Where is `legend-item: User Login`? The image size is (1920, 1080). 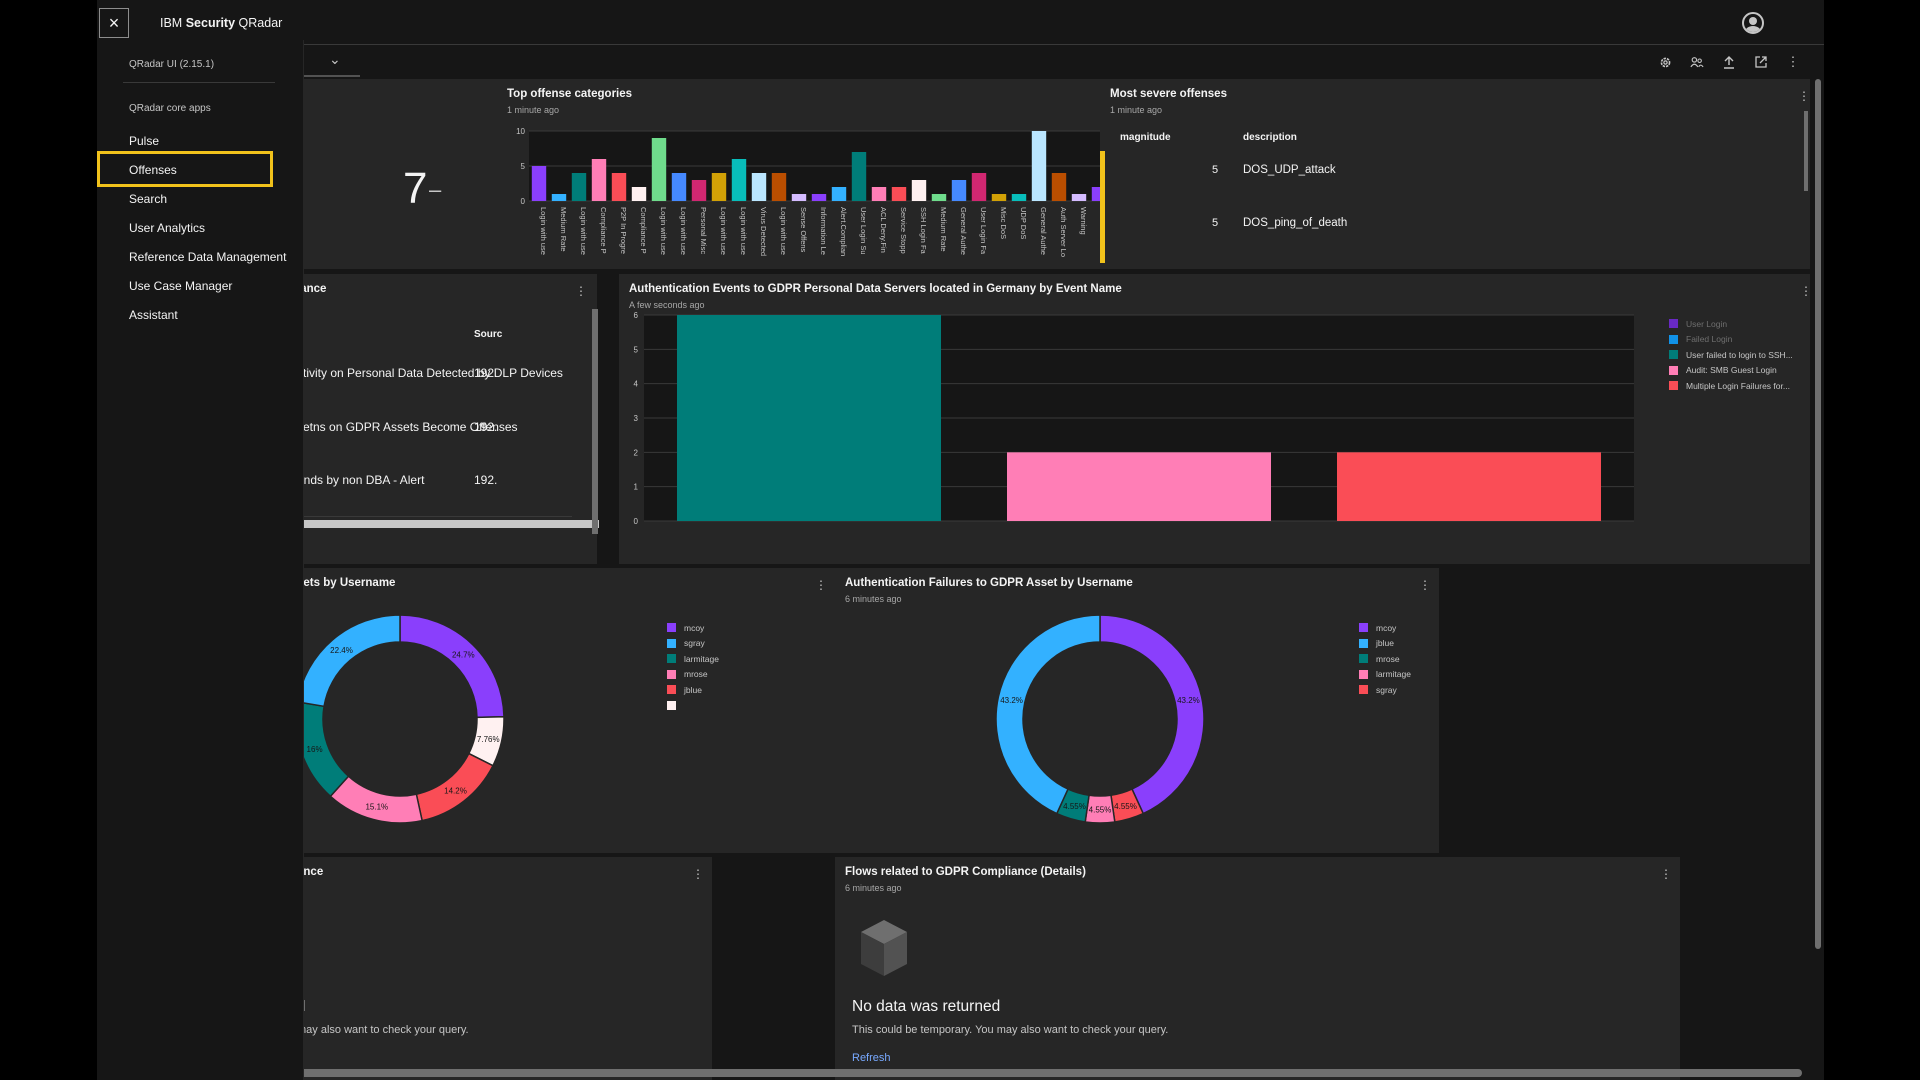 legend-item: User Login is located at coordinates (1731, 324).